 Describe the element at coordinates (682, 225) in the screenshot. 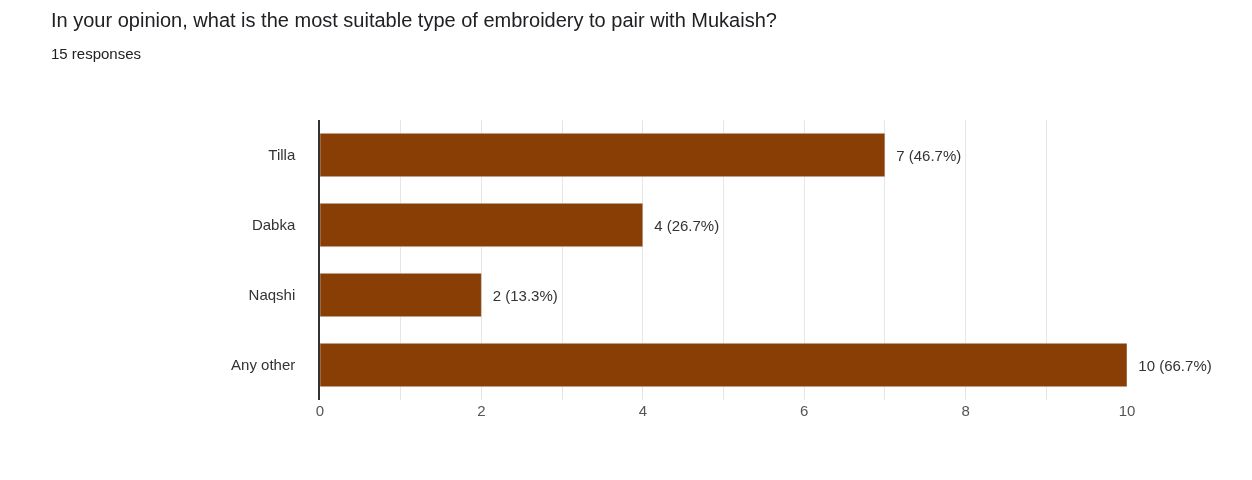

I see `data-label: 4 (26.7%)` at that location.